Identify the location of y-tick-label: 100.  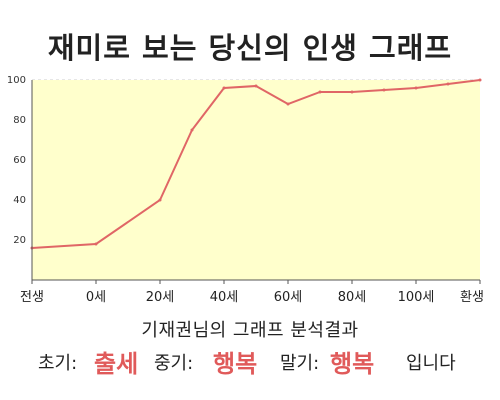
(16, 80).